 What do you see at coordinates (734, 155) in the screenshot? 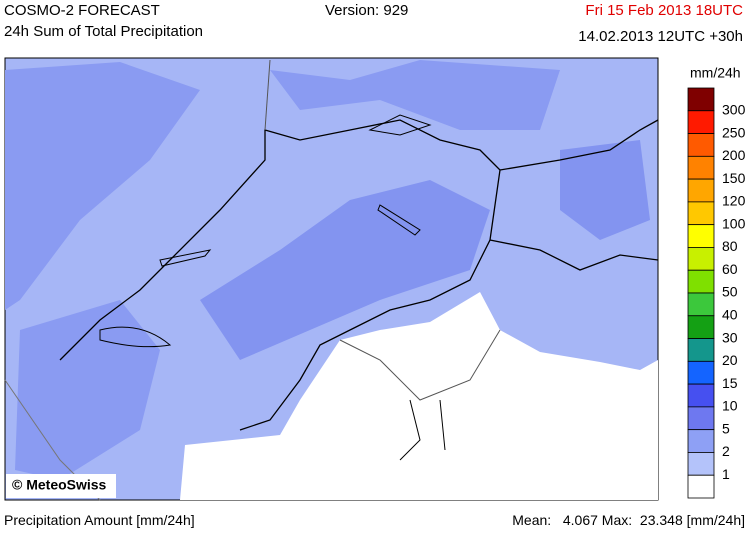
I see `colorbar-label: 200` at bounding box center [734, 155].